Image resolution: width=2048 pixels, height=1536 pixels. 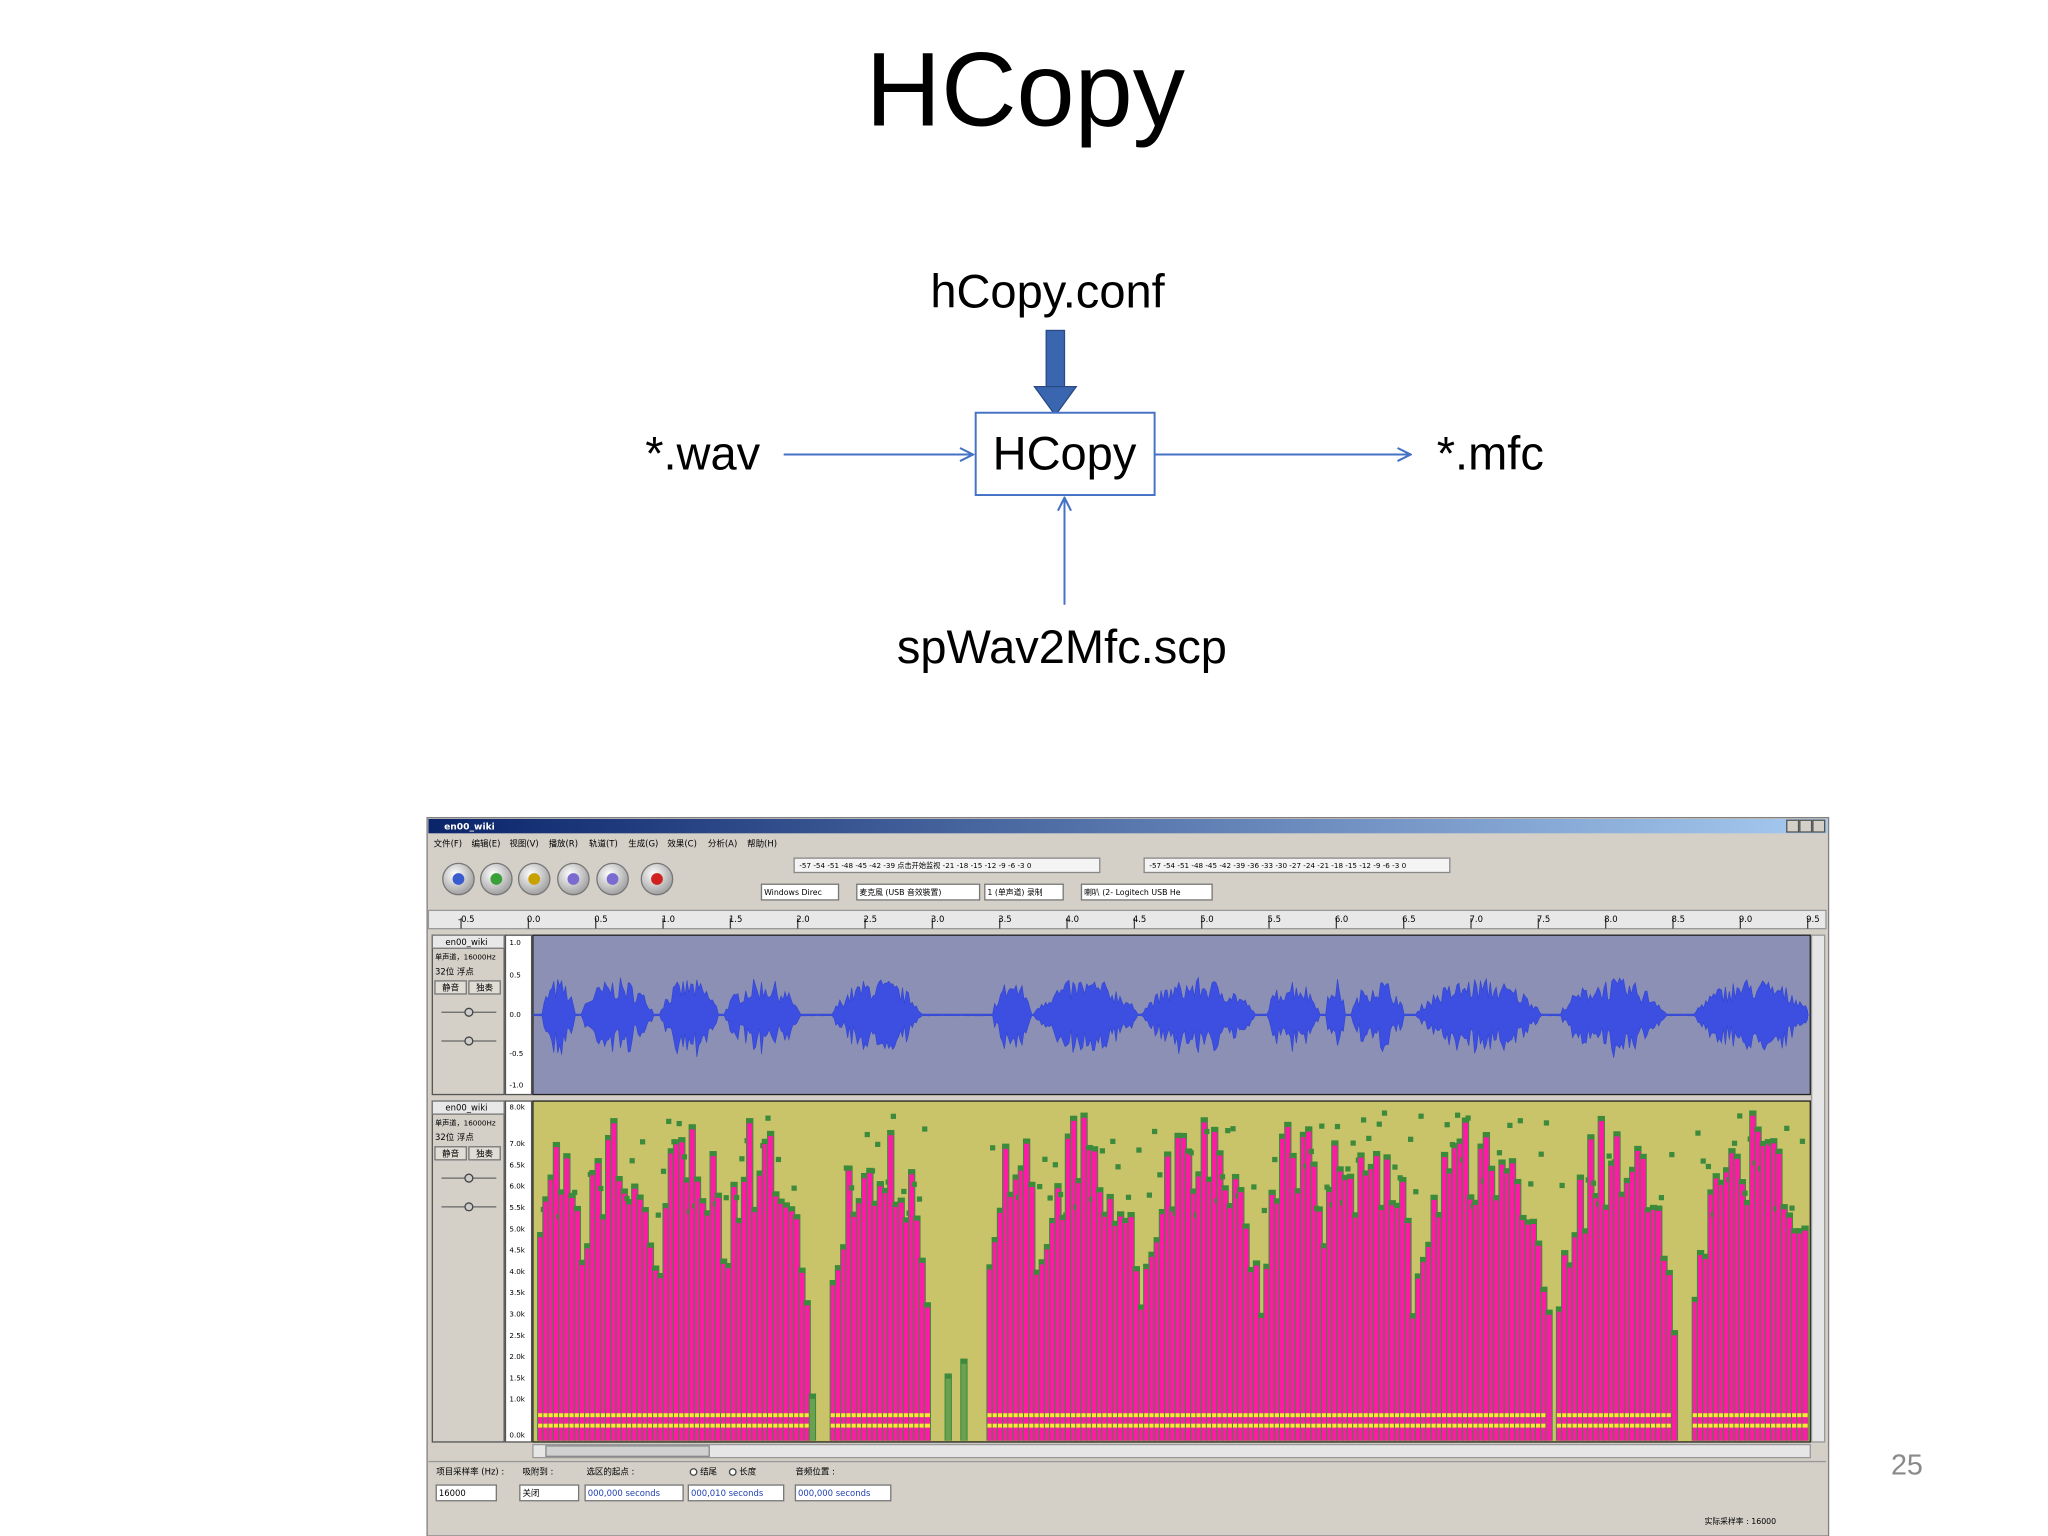 What do you see at coordinates (762, 843) in the screenshot?
I see `menu-item: 帮助(H)` at bounding box center [762, 843].